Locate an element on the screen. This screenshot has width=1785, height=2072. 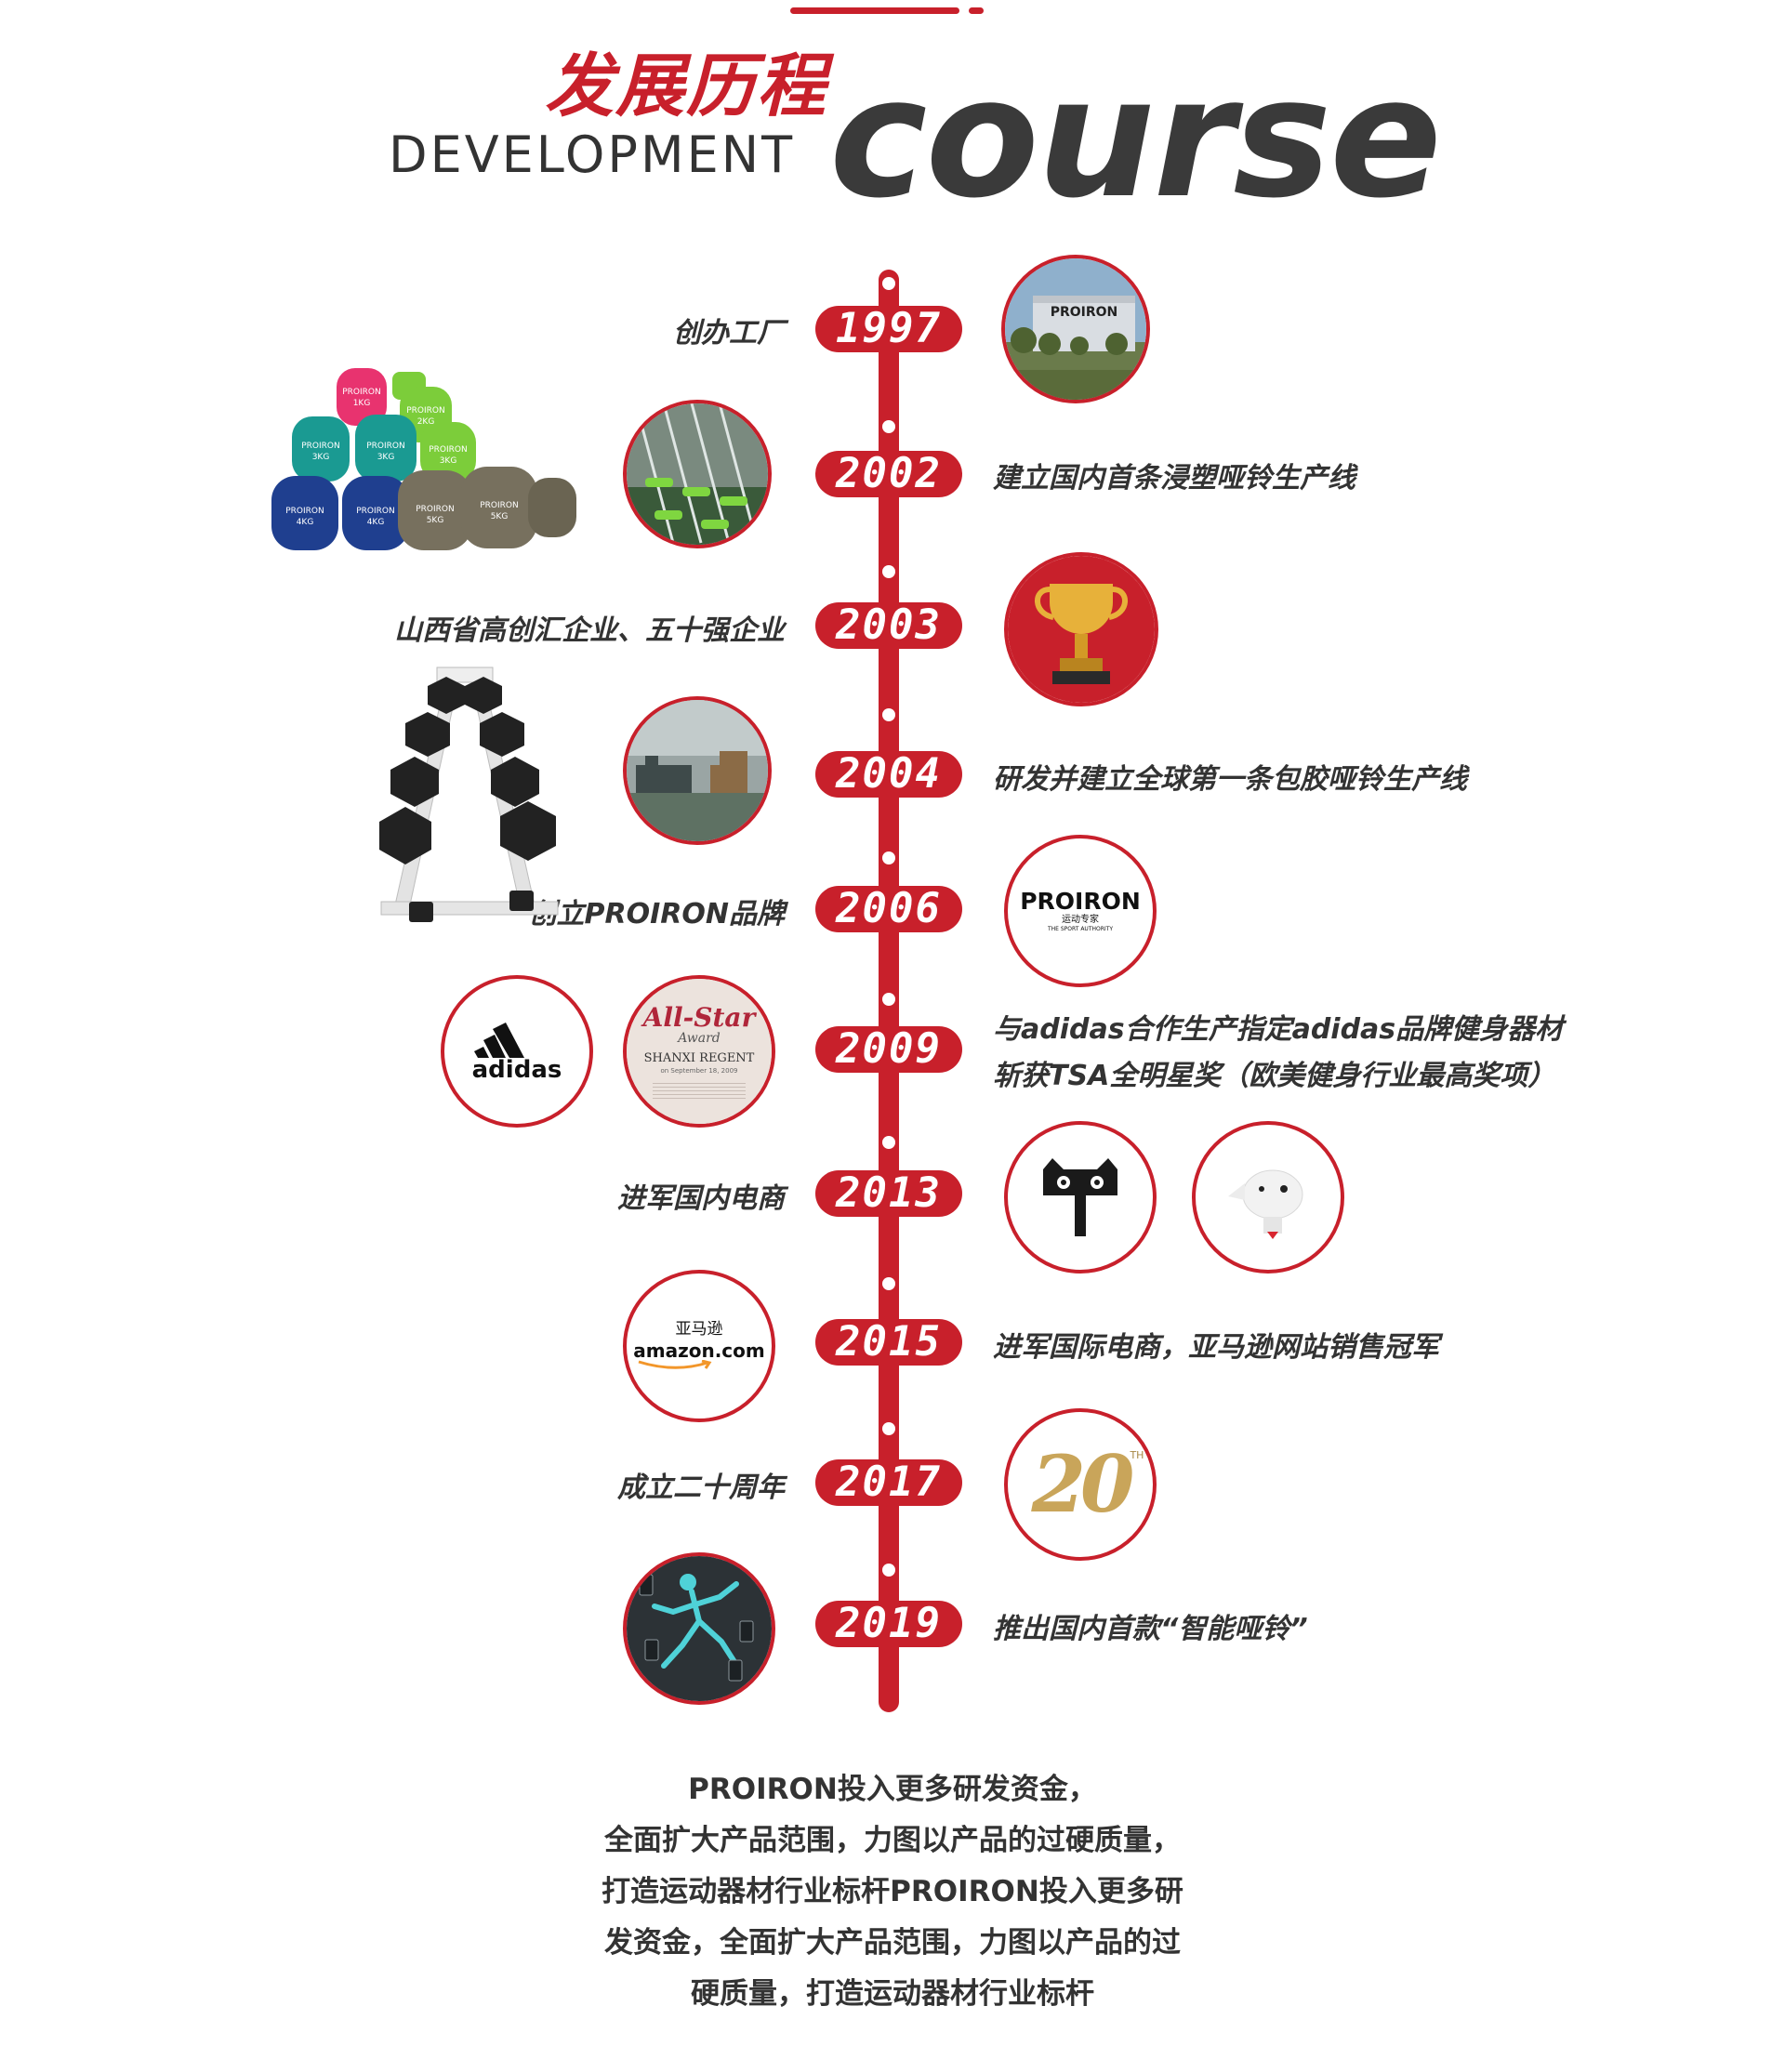
year-pill-2013: 2013 is located at coordinates (888, 1193).